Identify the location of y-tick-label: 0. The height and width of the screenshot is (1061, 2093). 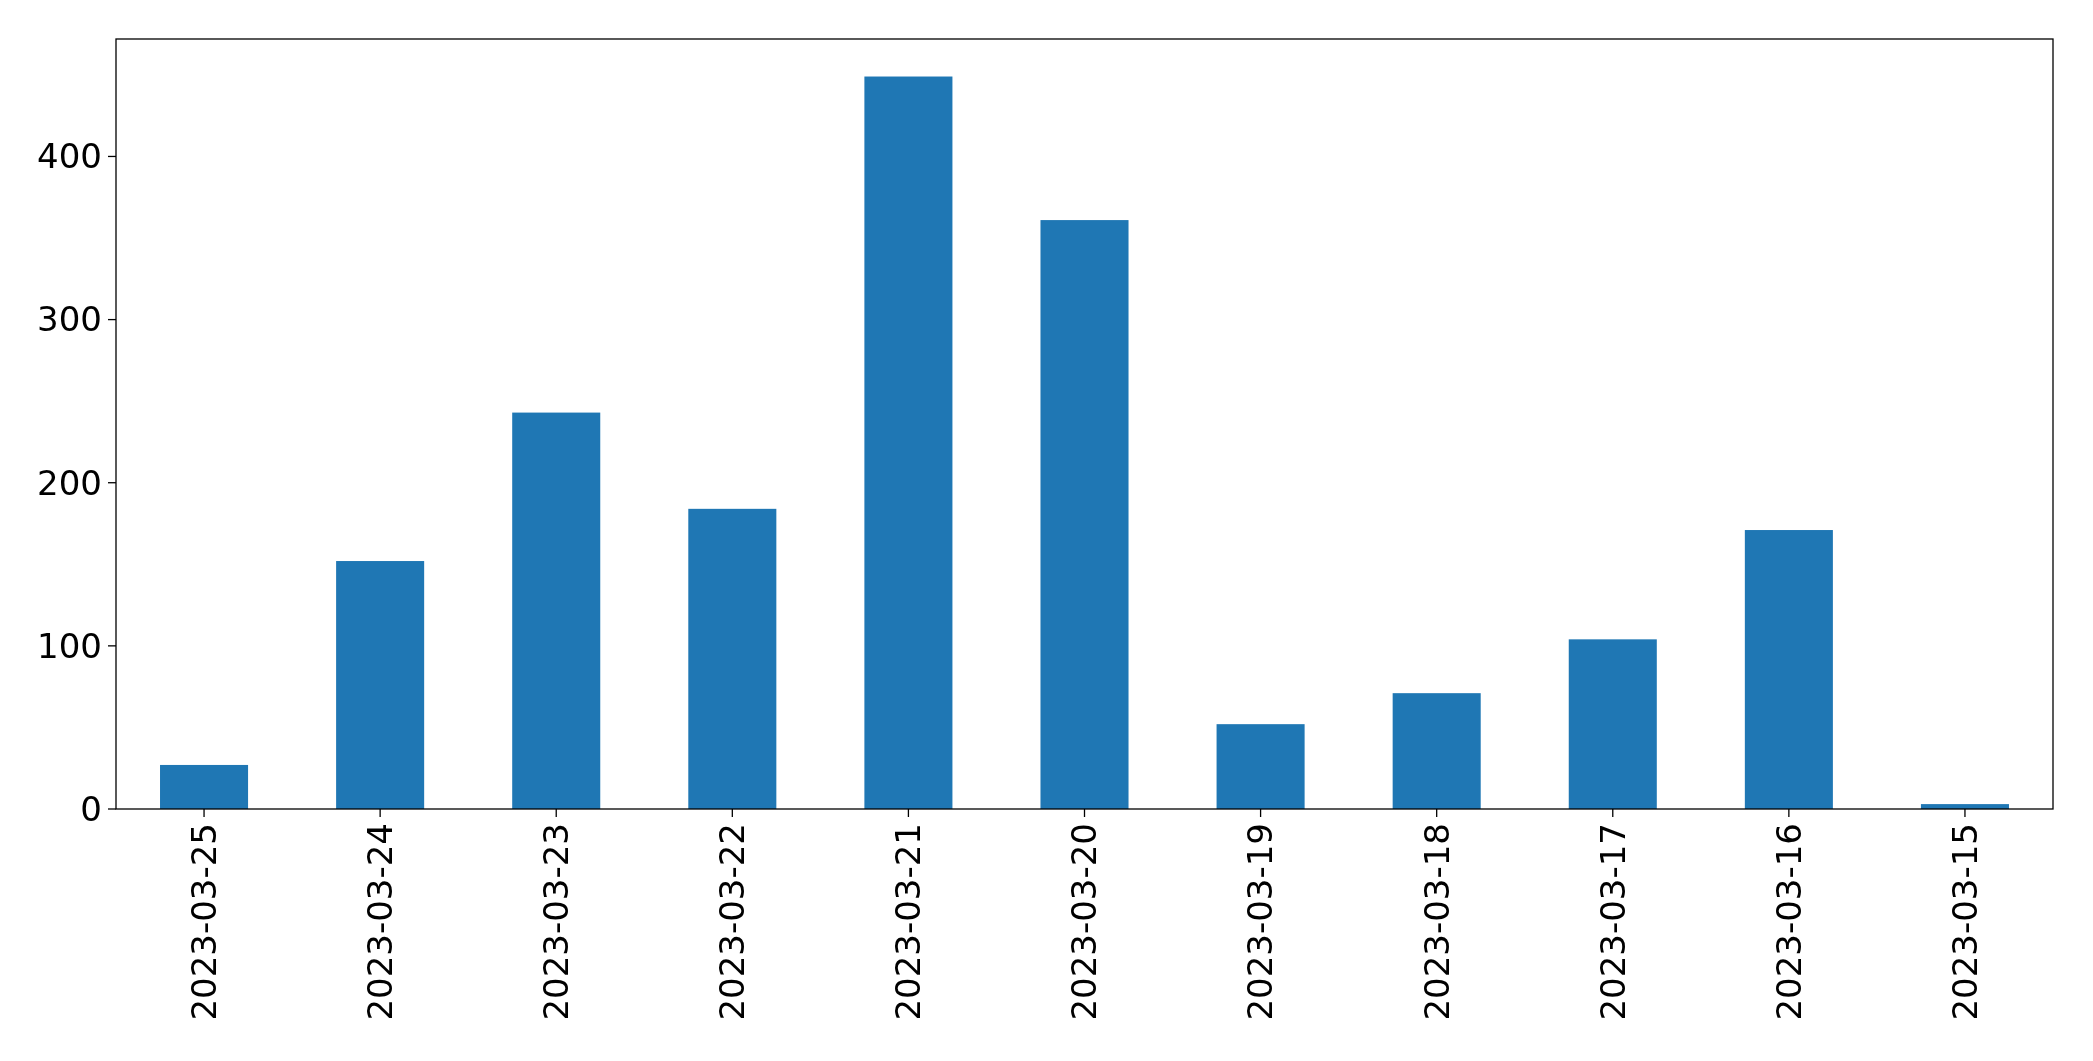
(91, 808).